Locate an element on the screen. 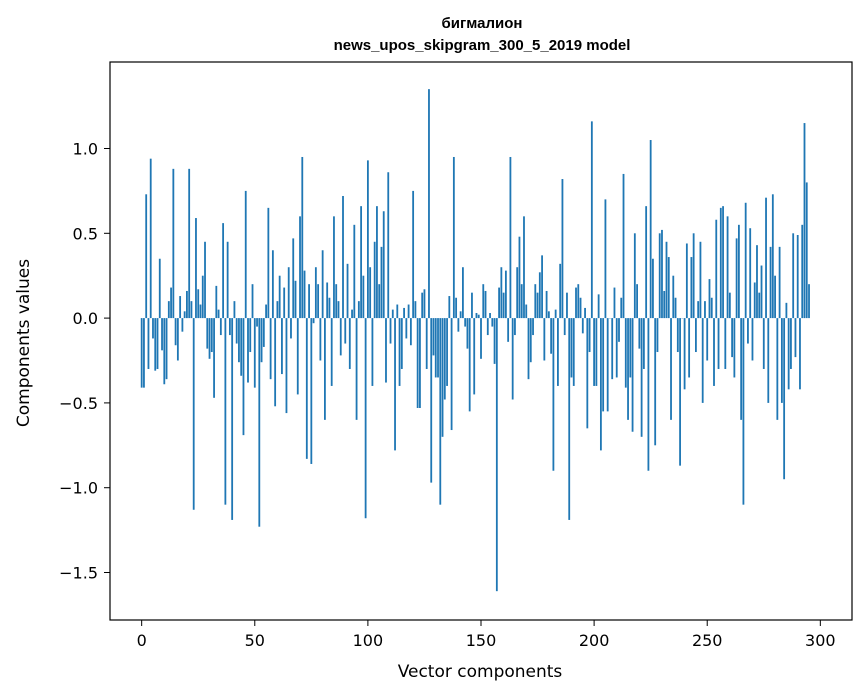 This screenshot has height=696, width=867. x-tick-label: 0 is located at coordinates (142, 640).